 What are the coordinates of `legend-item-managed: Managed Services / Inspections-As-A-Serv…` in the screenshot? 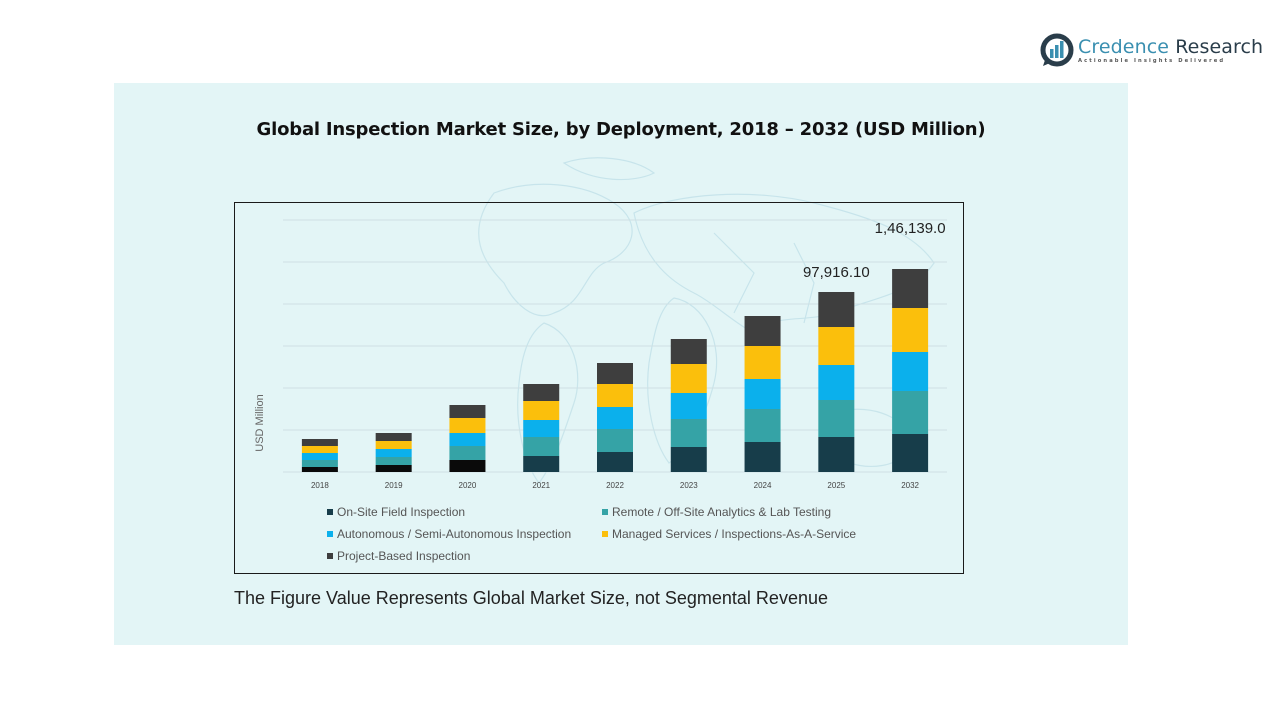 It's located at (729, 534).